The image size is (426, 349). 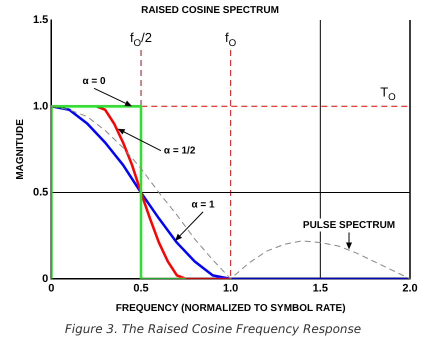 What do you see at coordinates (180, 150) in the screenshot?
I see `annotation: α = 1/2` at bounding box center [180, 150].